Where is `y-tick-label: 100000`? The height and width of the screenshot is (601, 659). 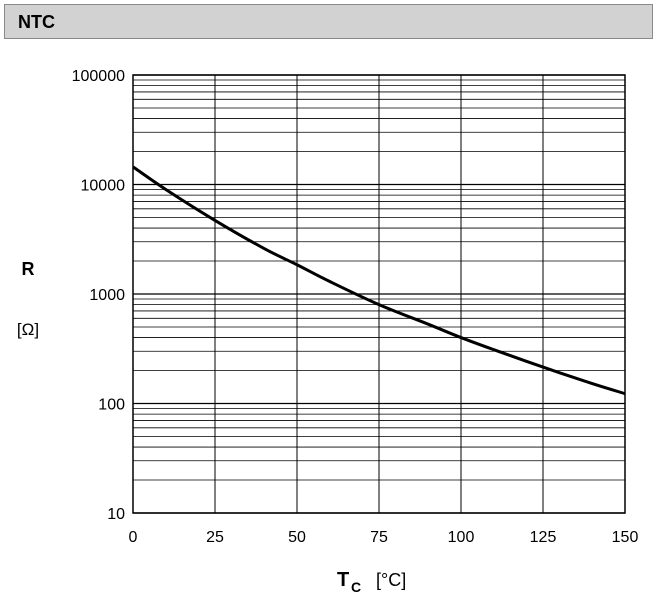 y-tick-label: 100000 is located at coordinates (98, 76).